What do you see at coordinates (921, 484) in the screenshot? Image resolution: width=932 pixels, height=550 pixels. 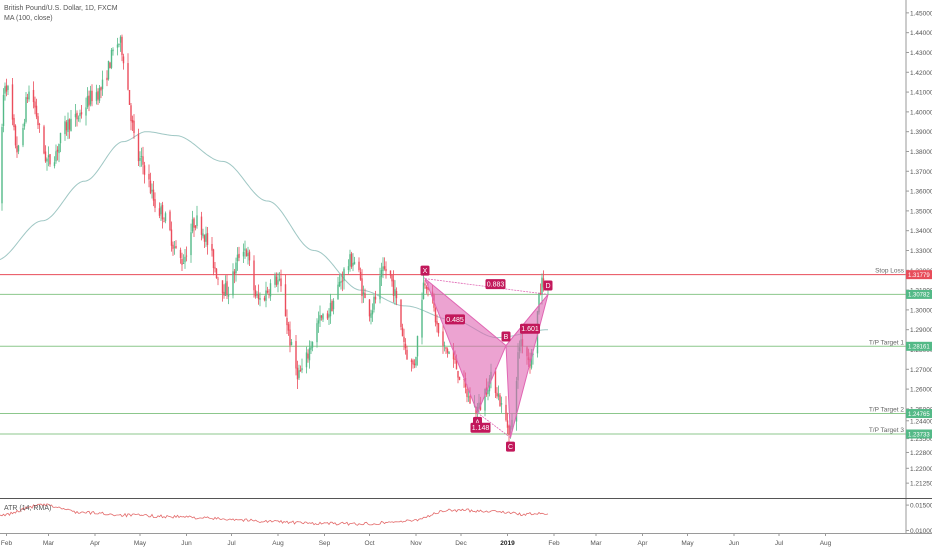 I see `y-tick-label: 1.21250` at bounding box center [921, 484].